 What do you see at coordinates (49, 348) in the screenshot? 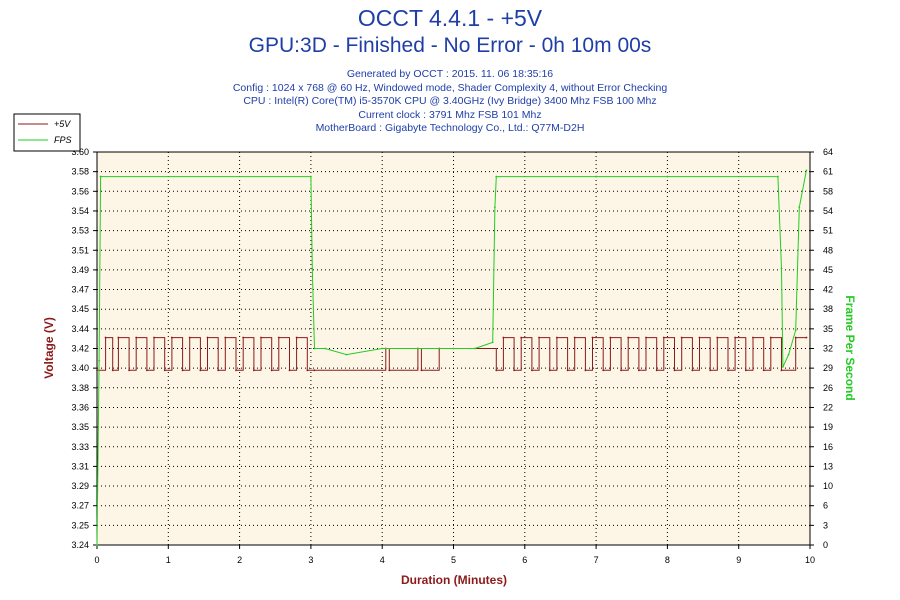
I see `y-left-axis-label: Voltage (V)` at bounding box center [49, 348].